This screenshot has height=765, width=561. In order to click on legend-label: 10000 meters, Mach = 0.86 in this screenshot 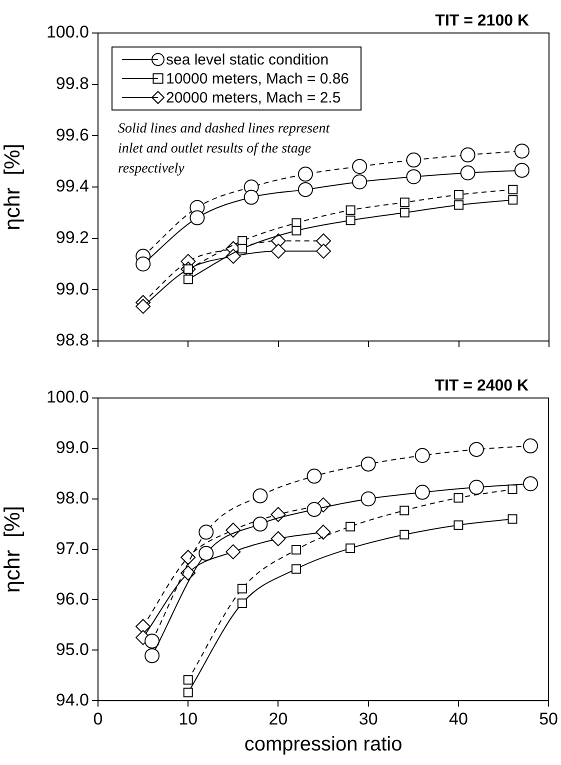, I will do `click(258, 79)`.